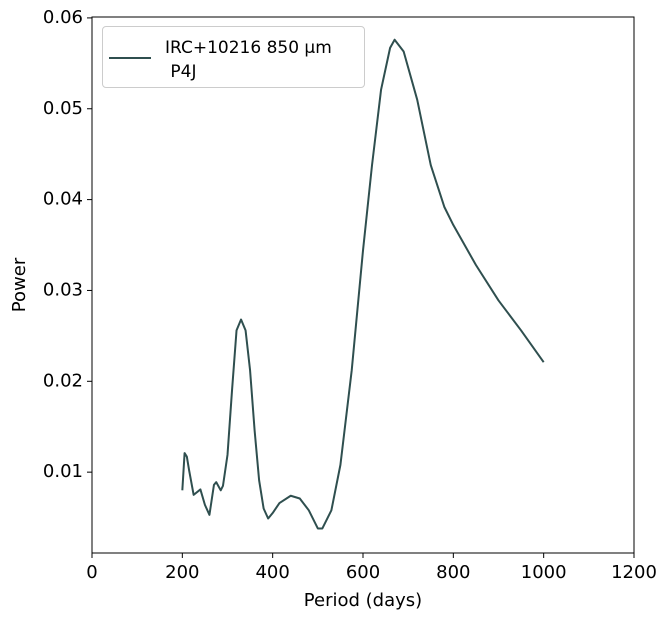 This screenshot has height=620, width=670. What do you see at coordinates (63, 380) in the screenshot?
I see `y-tick-label: 0.02` at bounding box center [63, 380].